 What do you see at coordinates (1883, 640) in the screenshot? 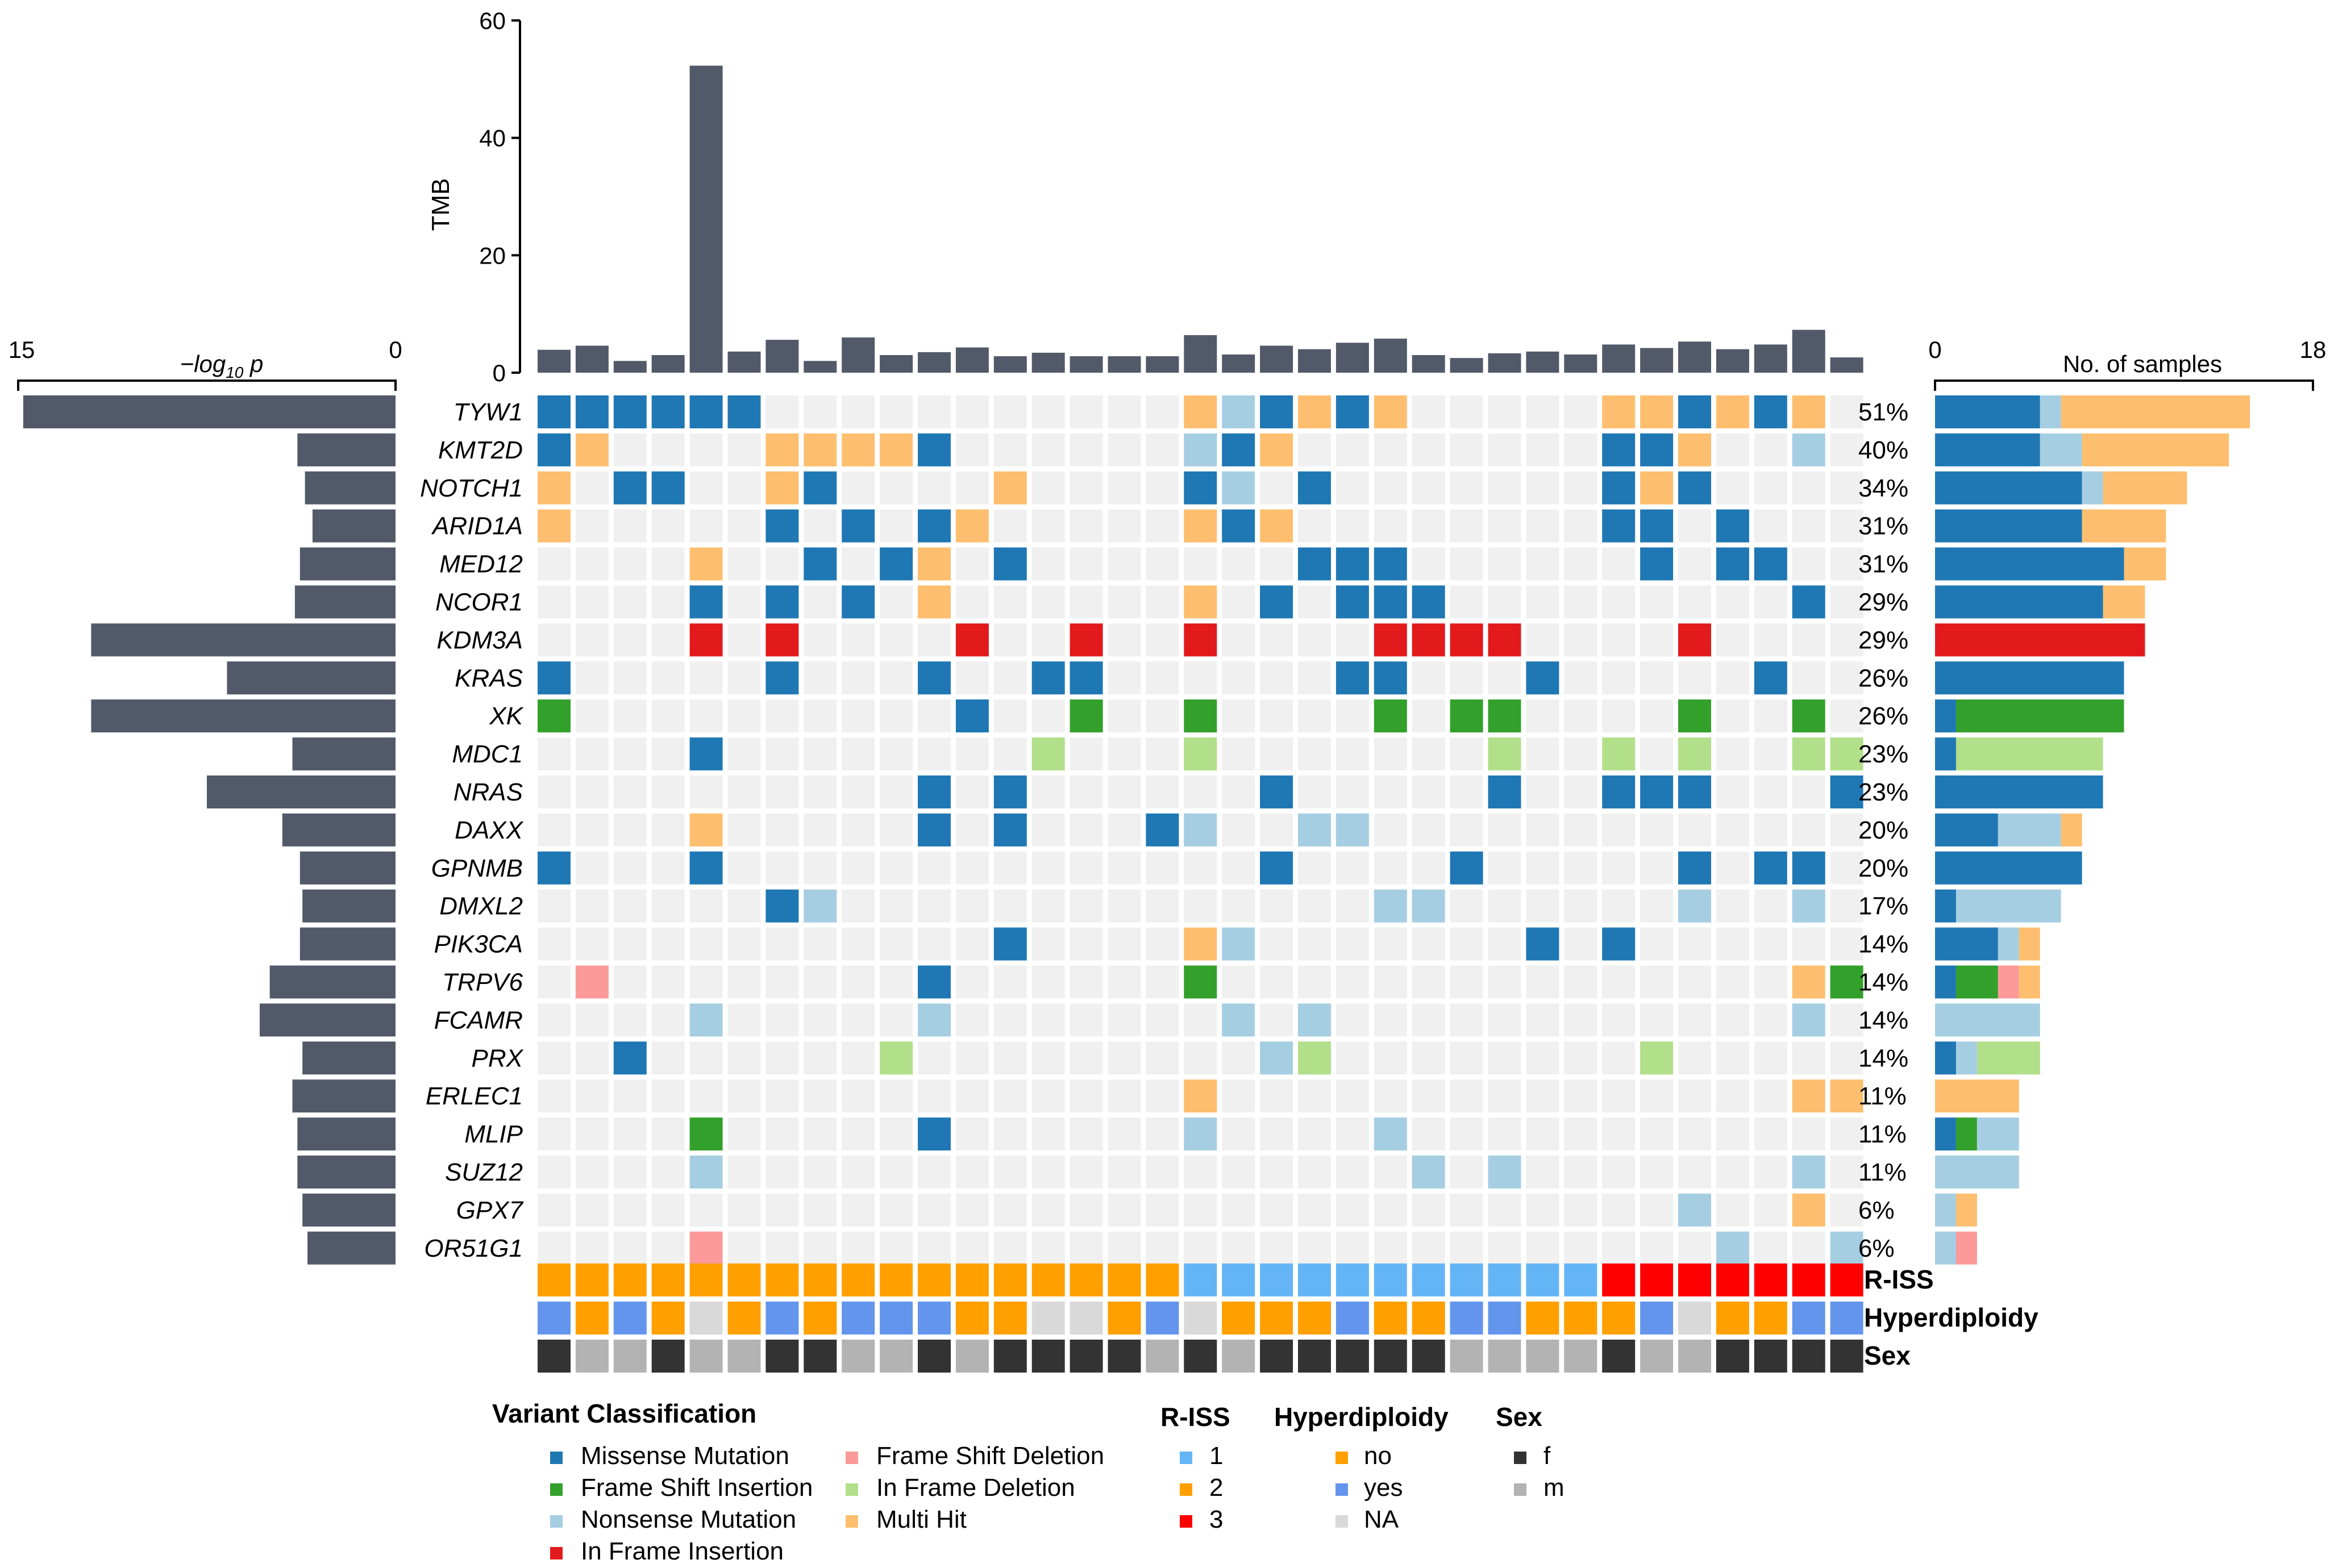
I see `percentage-label: 29%` at bounding box center [1883, 640].